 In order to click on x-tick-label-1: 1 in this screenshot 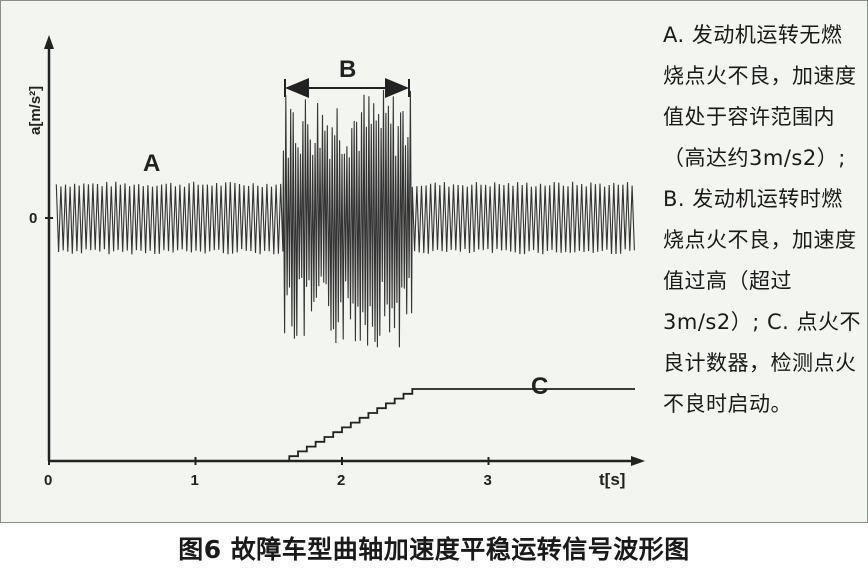, I will do `click(195, 480)`.